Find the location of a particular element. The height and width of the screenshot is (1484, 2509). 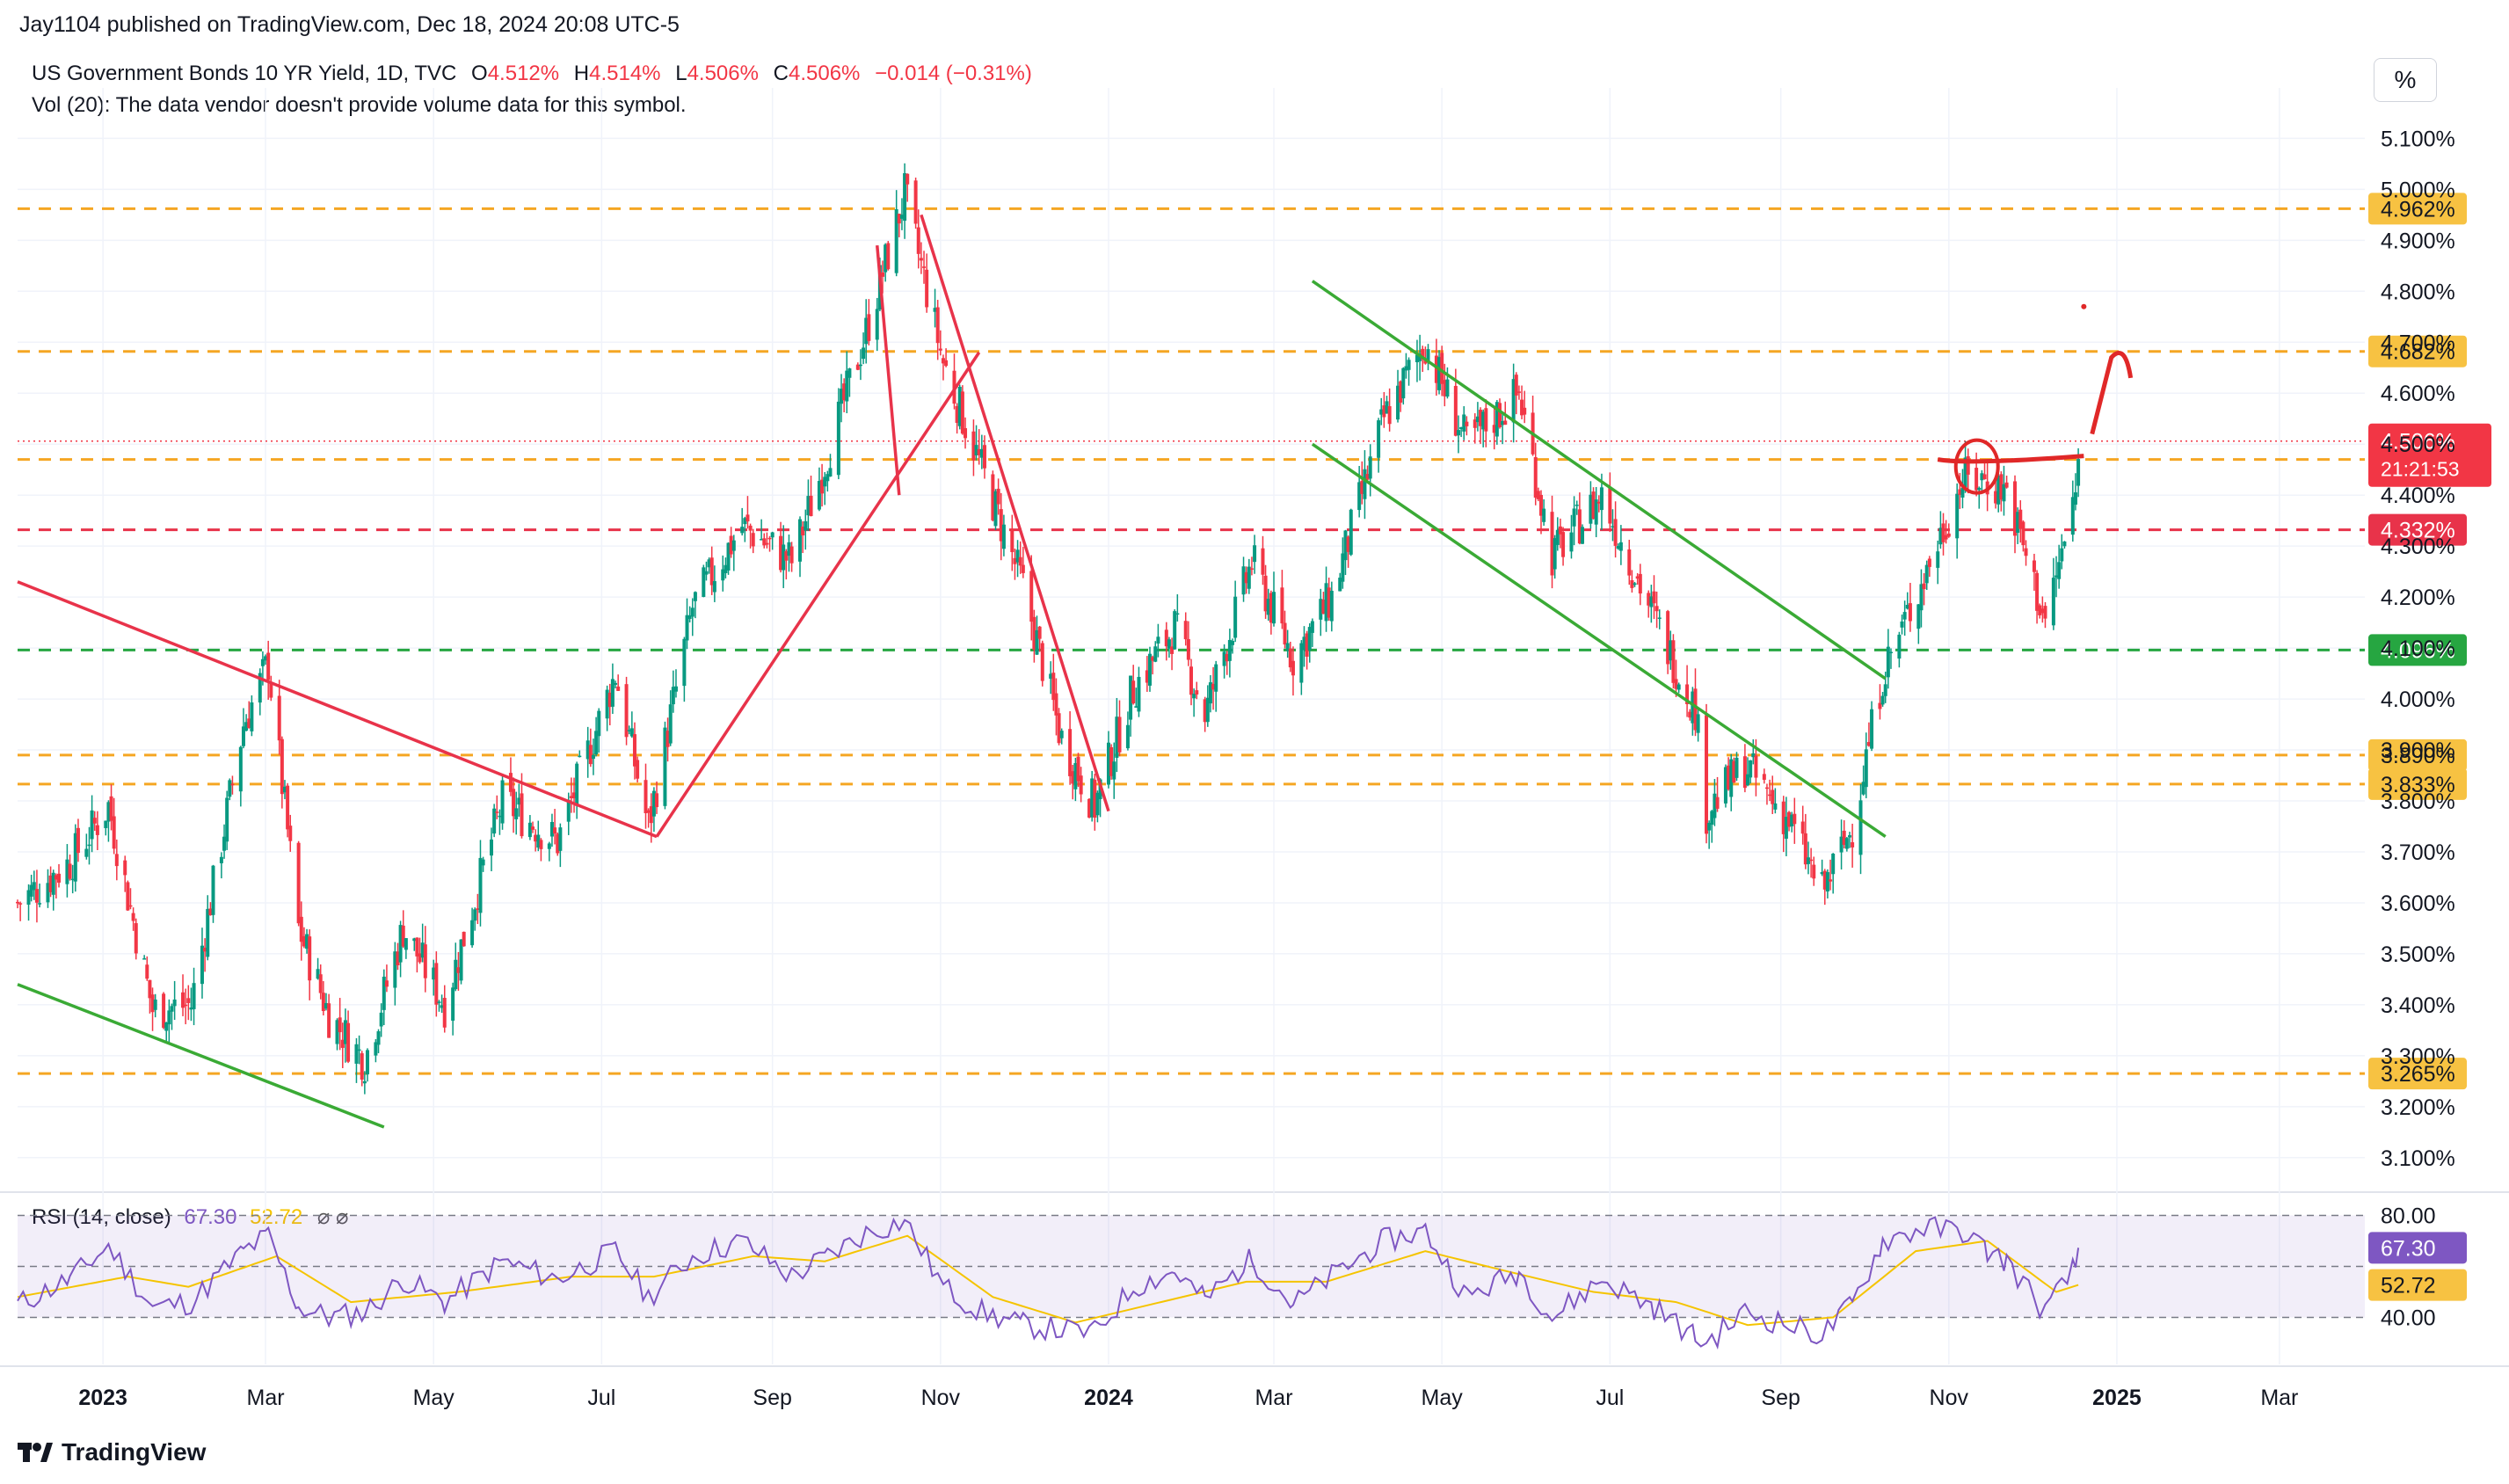

y-tick-label: 4.500% is located at coordinates (2418, 445).